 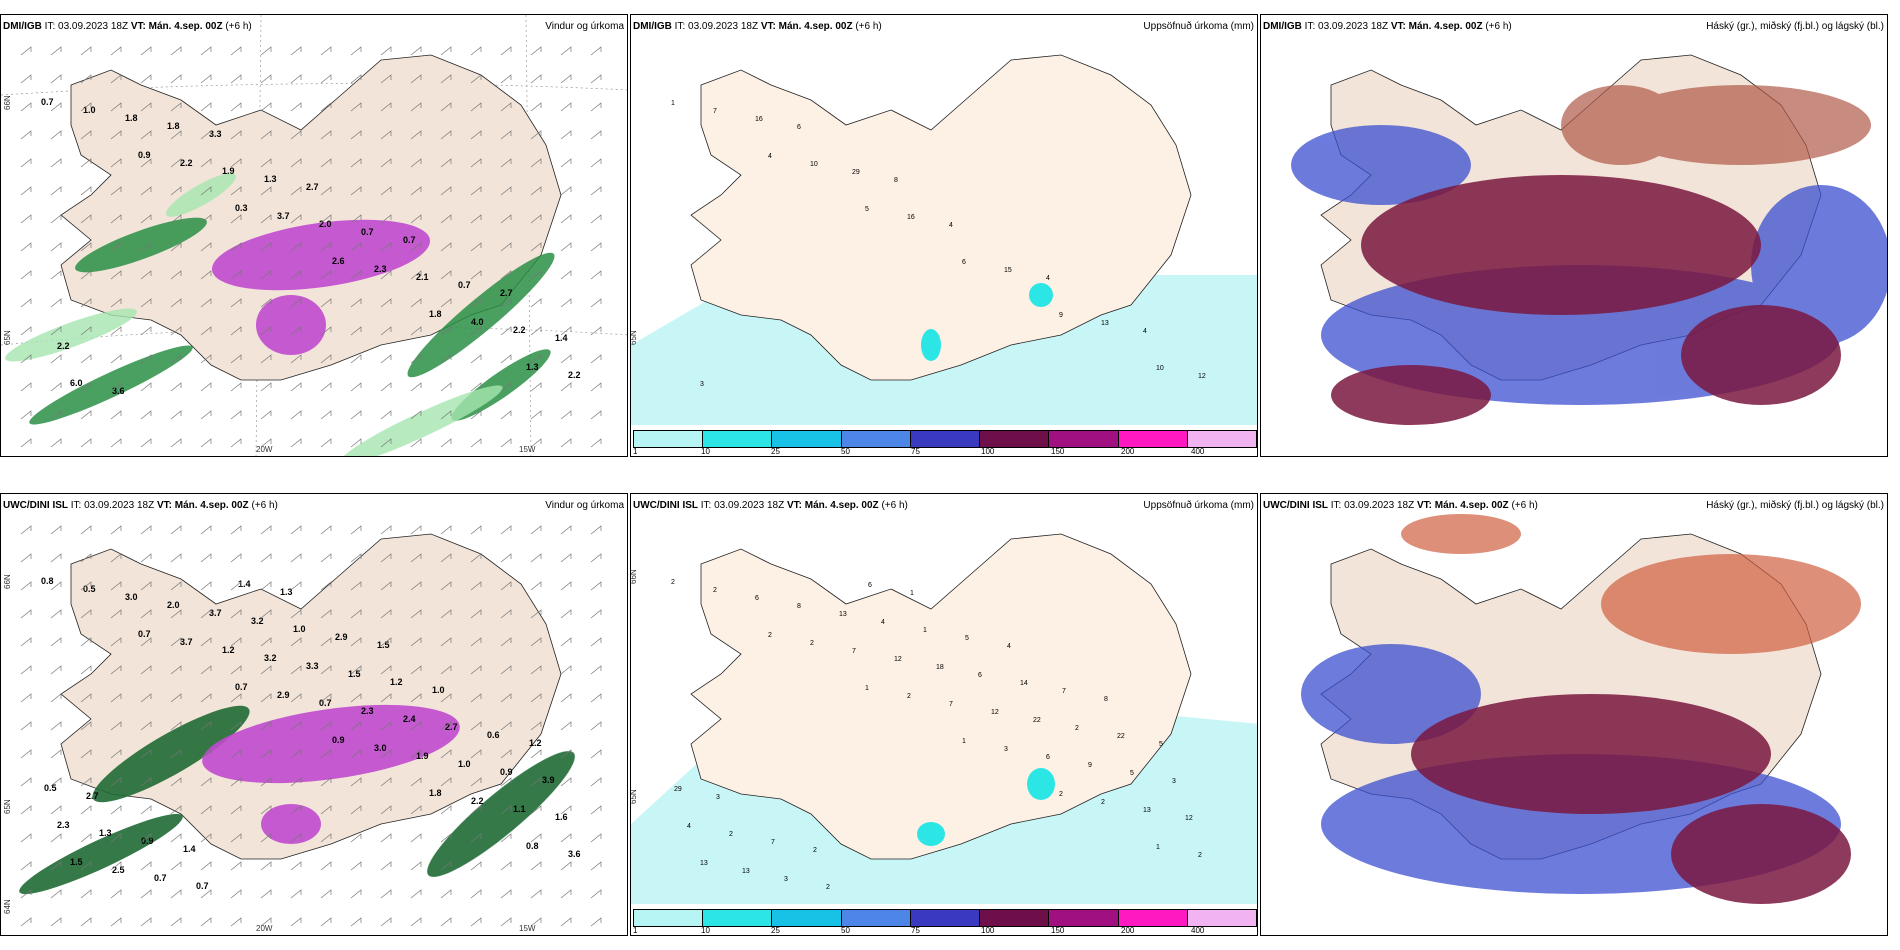 What do you see at coordinates (1103, 802) in the screenshot?
I see `precip-value-label: 2` at bounding box center [1103, 802].